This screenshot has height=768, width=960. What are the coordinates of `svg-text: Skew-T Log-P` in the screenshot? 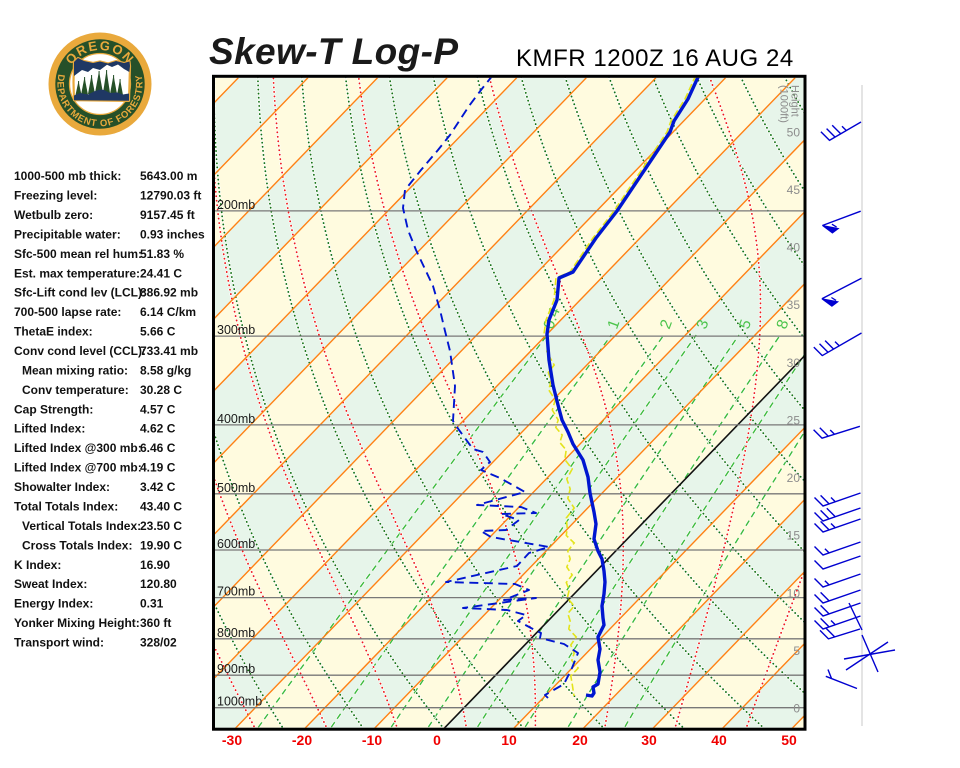 It's located at (333, 51).